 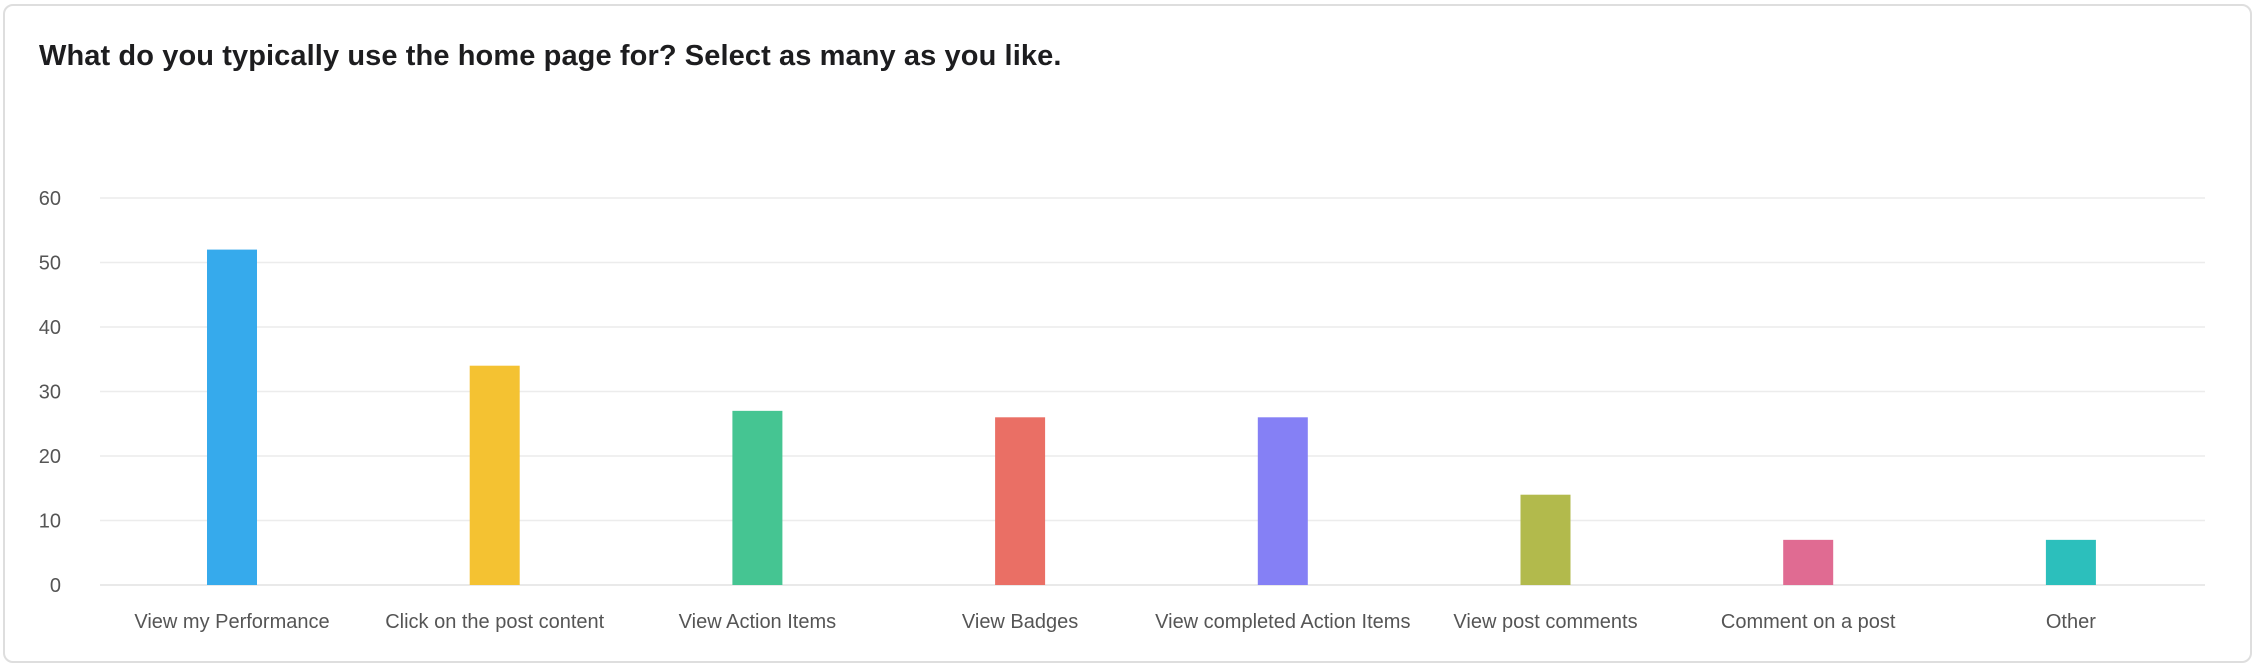 What do you see at coordinates (50, 522) in the screenshot?
I see `y-tick-label: 10` at bounding box center [50, 522].